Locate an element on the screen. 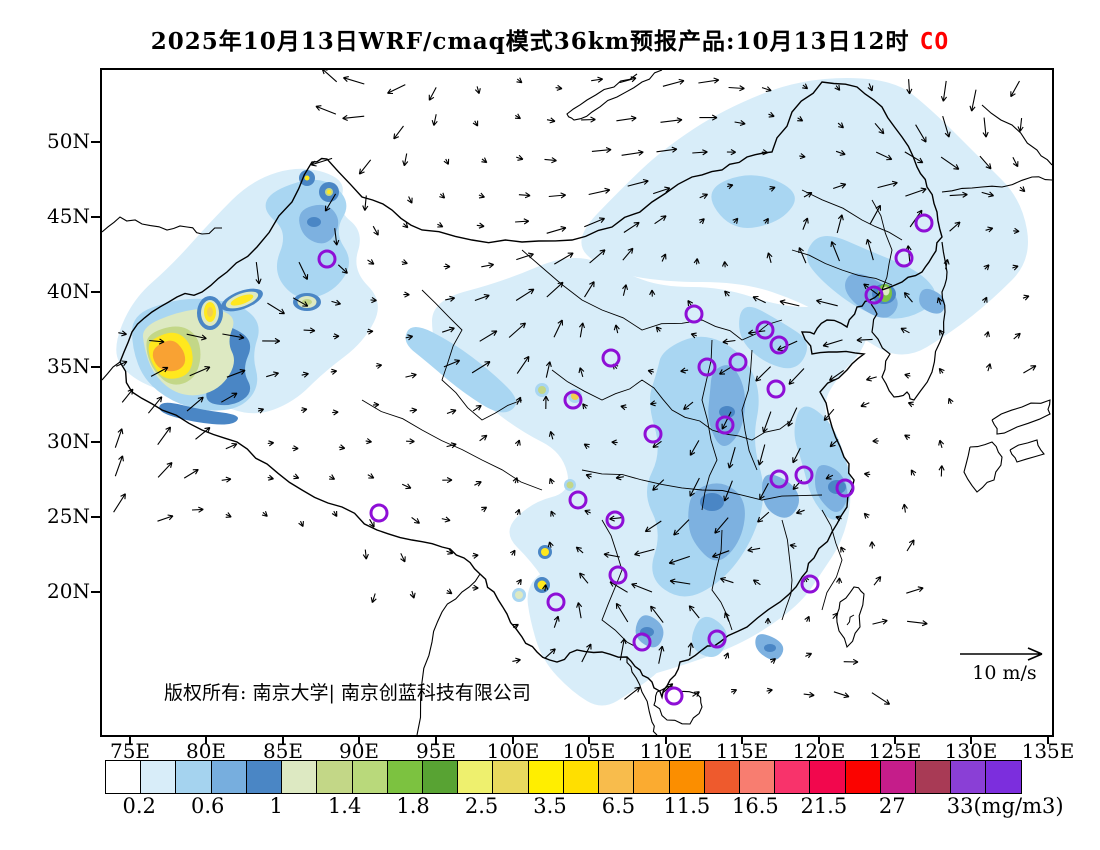 This screenshot has height=850, width=1100. copyright-text: 版权所有: 南京大学| 南京创蓝科技有限公司 is located at coordinates (347, 693).